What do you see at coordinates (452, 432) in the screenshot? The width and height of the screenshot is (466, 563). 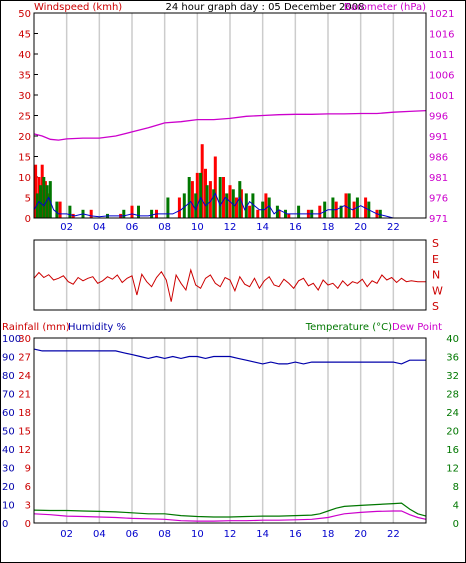 I see `temperature-tick-5: 20` at bounding box center [452, 432].